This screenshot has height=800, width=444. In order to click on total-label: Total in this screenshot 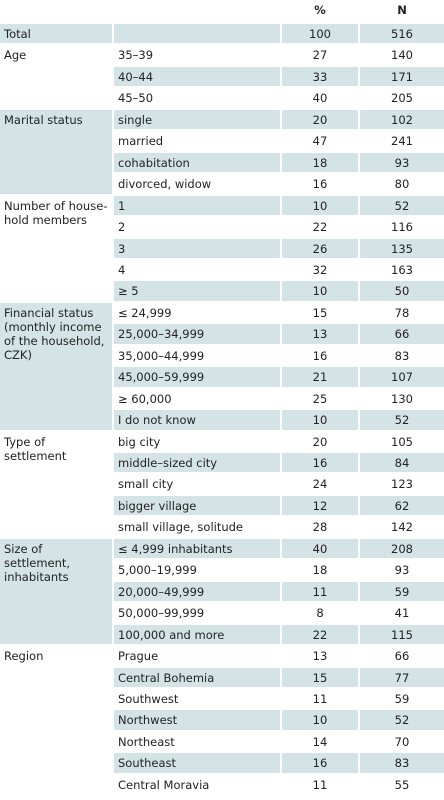, I will do `click(56, 34)`.